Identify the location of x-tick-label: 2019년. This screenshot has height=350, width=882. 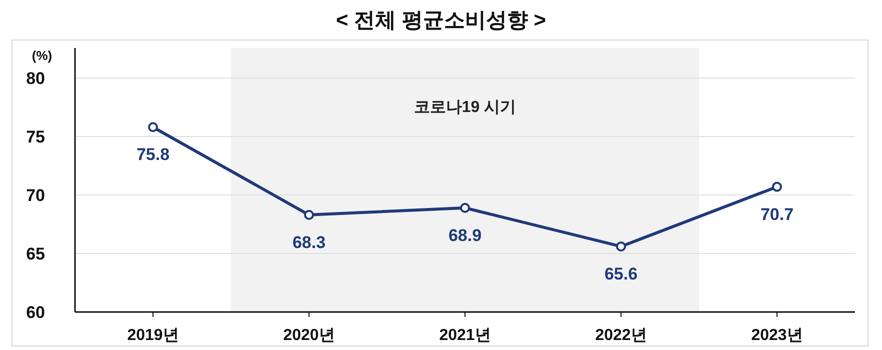
(153, 335).